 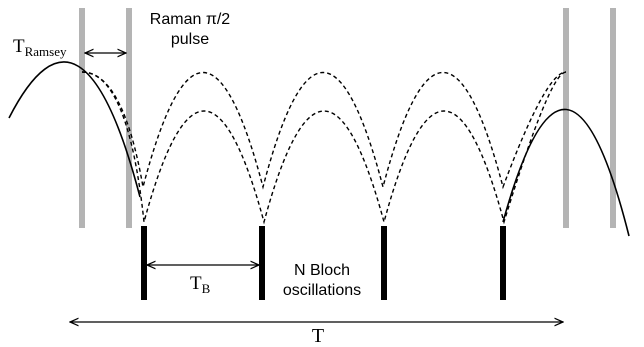 I want to click on bloch-label-line2: oscillations, so click(x=322, y=290).